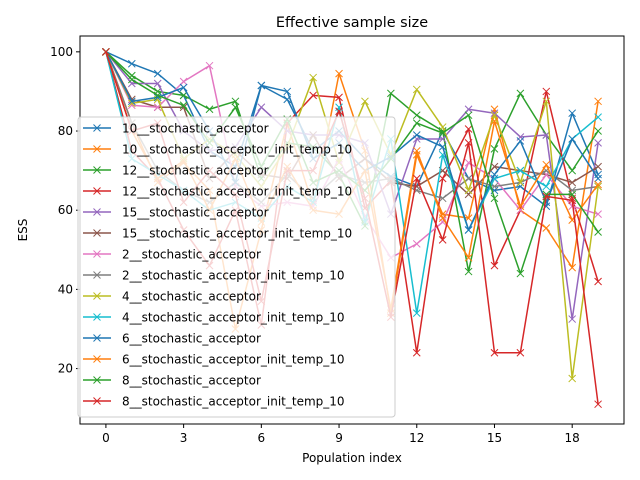 This screenshot has height=480, width=640. I want to click on legend-label: 8__stochastic_acceptor_init_temp_10, so click(233, 402).